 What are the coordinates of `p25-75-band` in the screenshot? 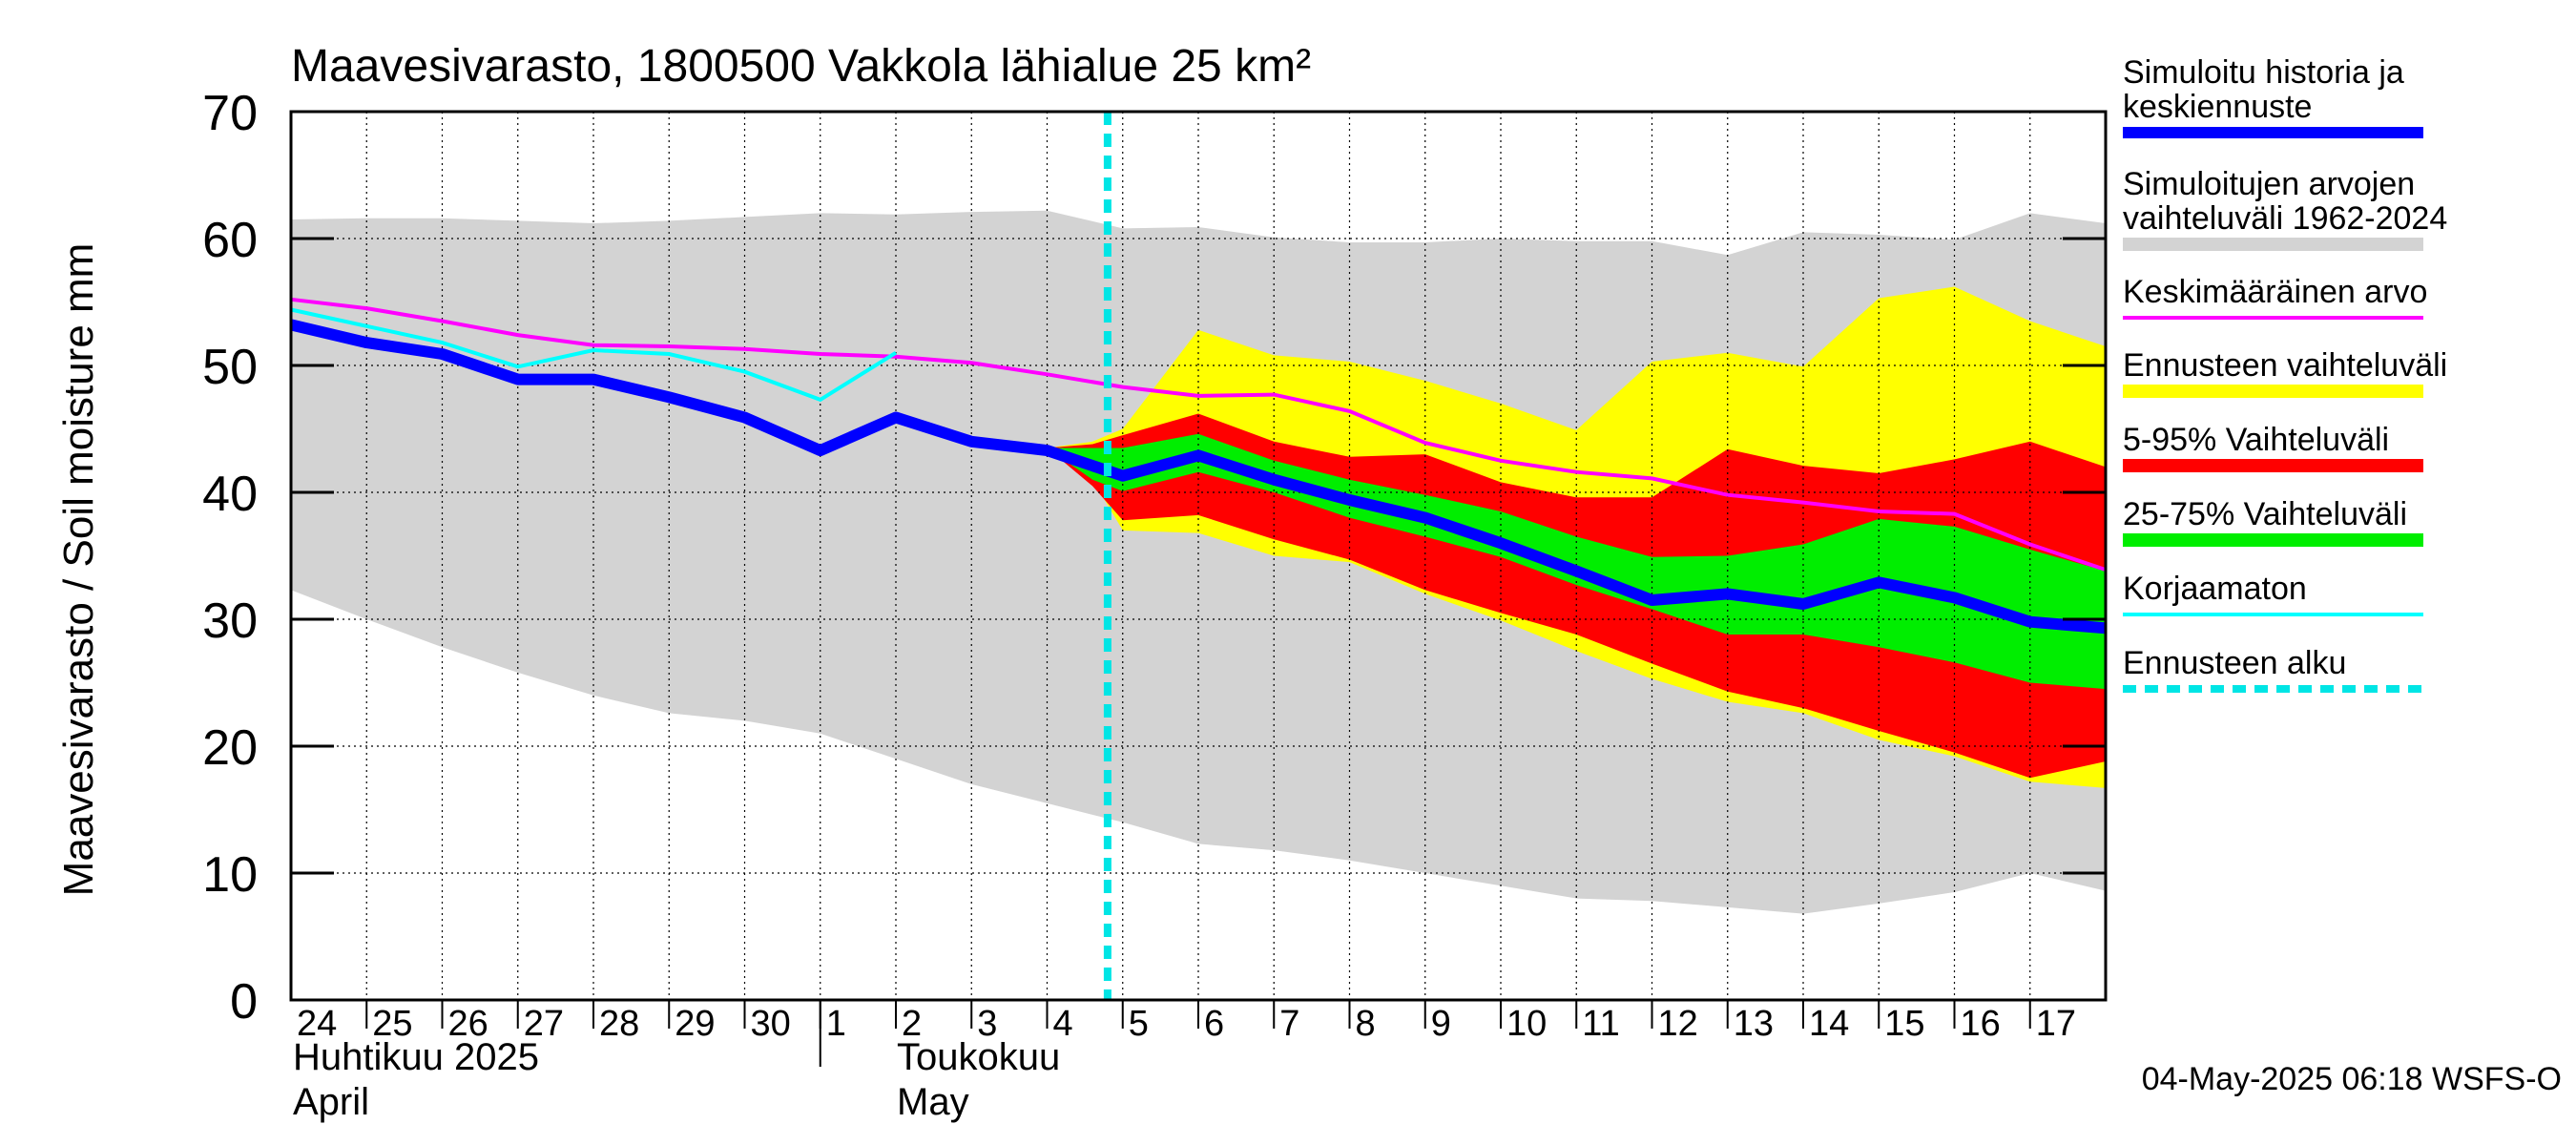 It's located at (1576, 561).